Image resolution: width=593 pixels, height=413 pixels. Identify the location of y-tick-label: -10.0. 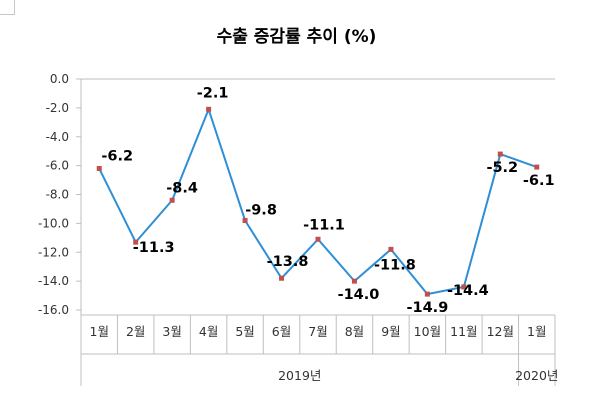
(53, 223).